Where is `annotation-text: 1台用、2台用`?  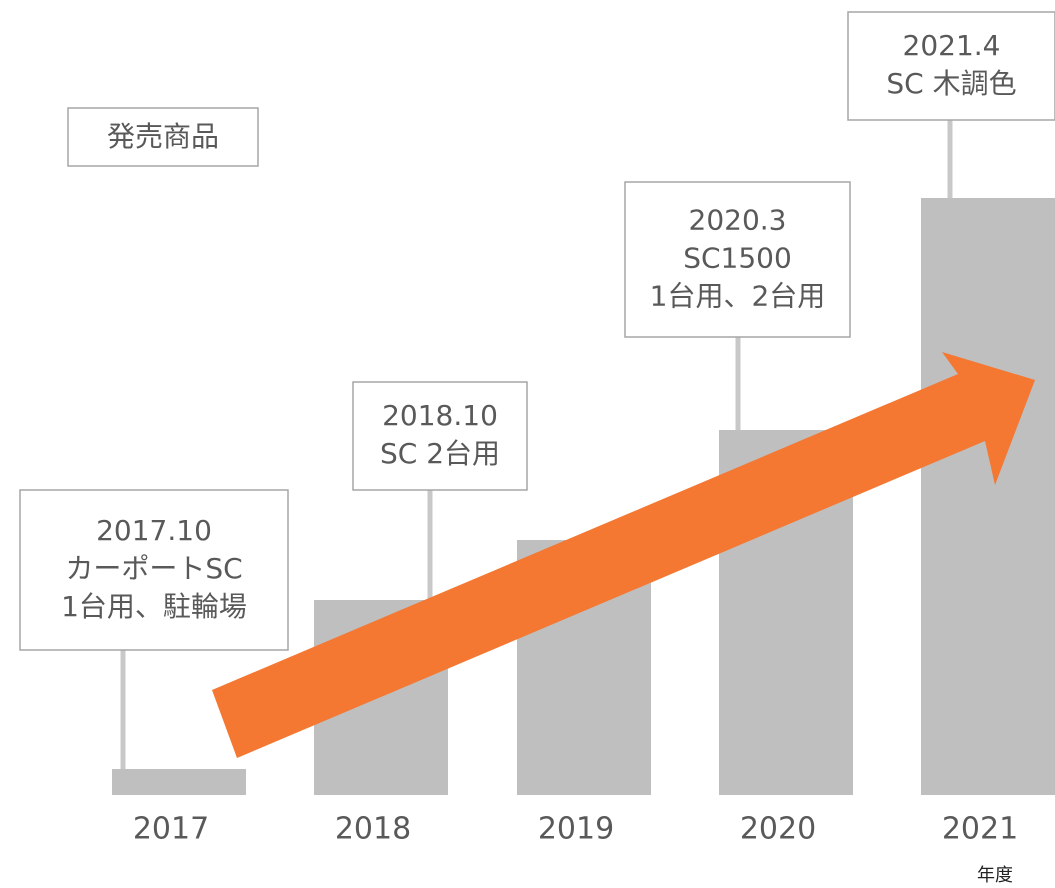 annotation-text: 1台用、2台用 is located at coordinates (738, 296).